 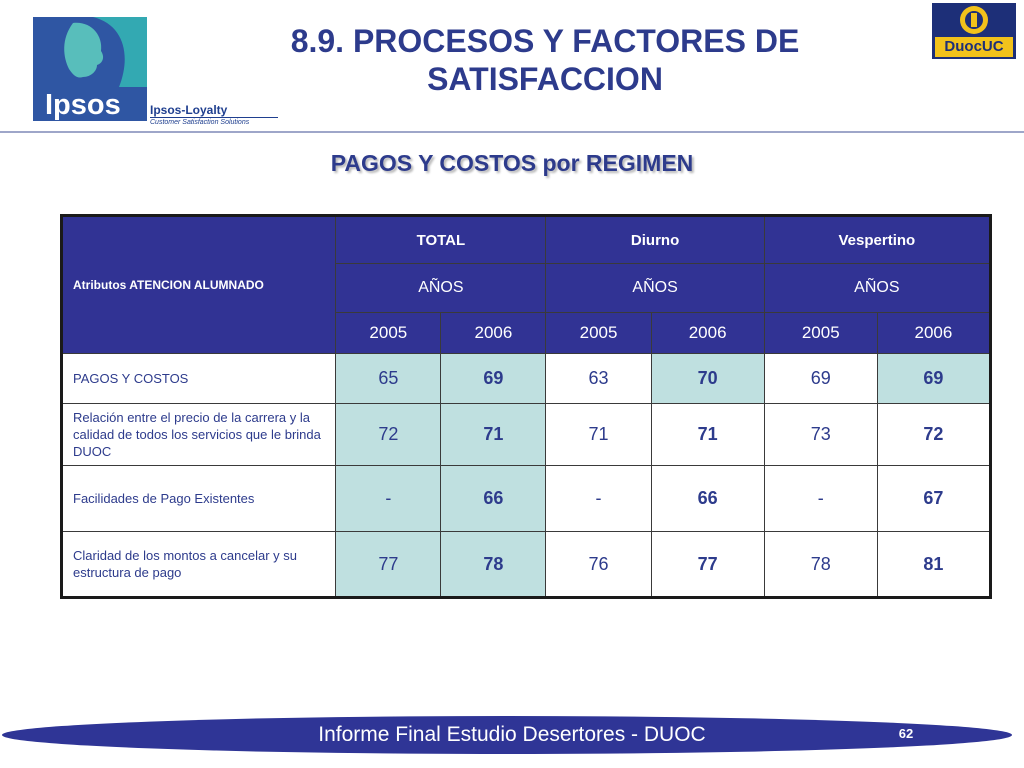 I want to click on years-header-vespertino: AÑOS, so click(x=877, y=288).